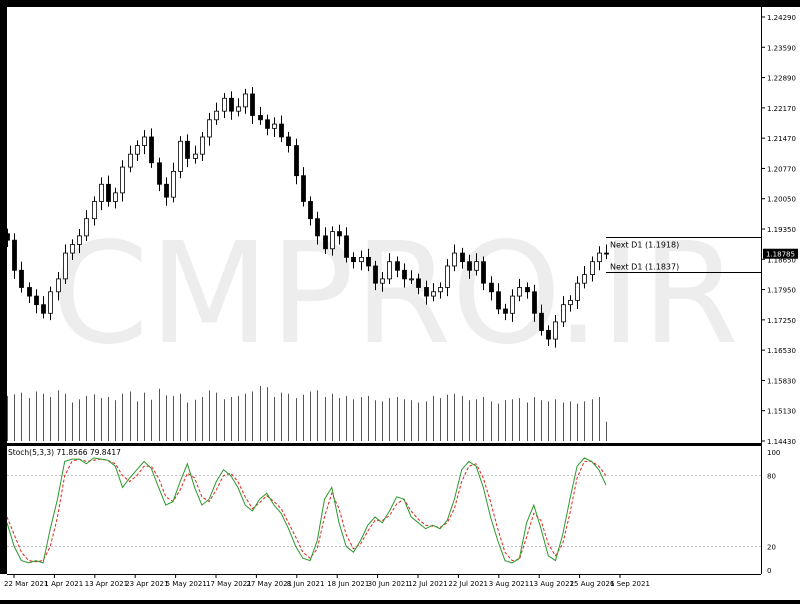  What do you see at coordinates (781, 139) in the screenshot?
I see `price-tick: 1.21470` at bounding box center [781, 139].